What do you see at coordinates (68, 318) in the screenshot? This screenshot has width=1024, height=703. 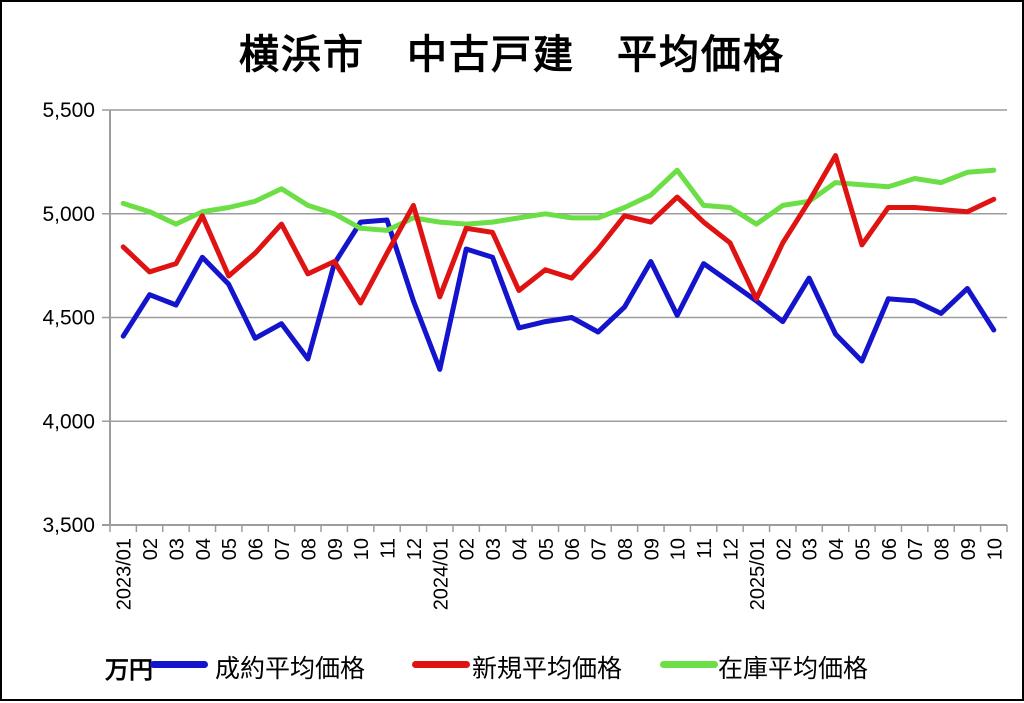 I see `y-axis-label: 4,500` at bounding box center [68, 318].